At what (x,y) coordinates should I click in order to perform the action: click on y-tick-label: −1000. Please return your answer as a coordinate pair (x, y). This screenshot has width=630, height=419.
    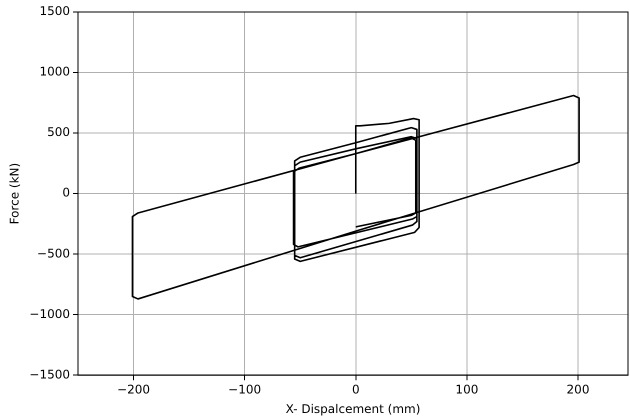
    Looking at the image, I should click on (49, 313).